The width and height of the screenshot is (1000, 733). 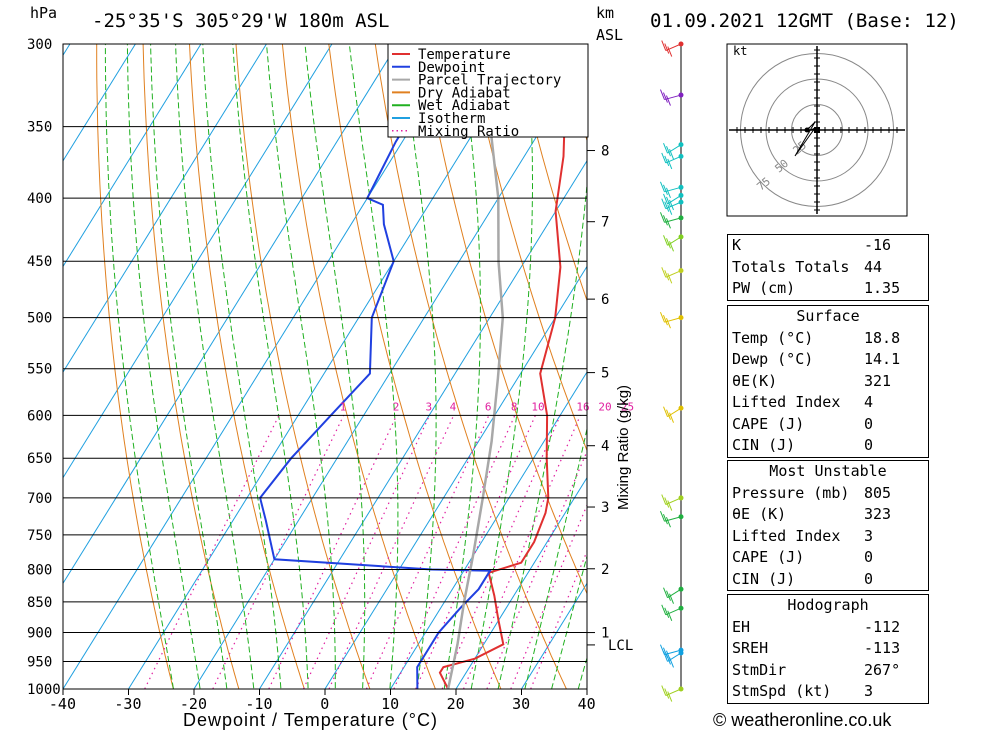 What do you see at coordinates (39, 199) in the screenshot?
I see `y-tick-label: 400` at bounding box center [39, 199].